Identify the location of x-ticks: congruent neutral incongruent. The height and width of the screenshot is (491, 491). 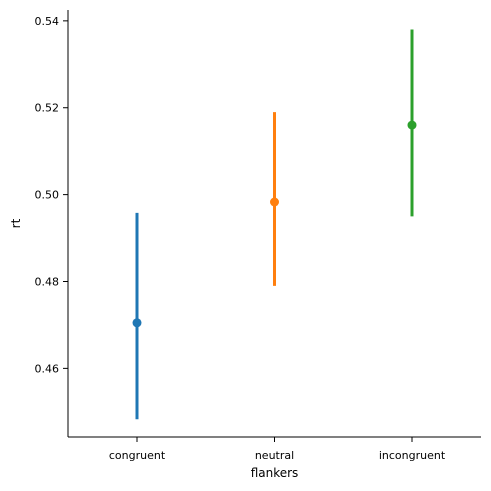
(277, 449).